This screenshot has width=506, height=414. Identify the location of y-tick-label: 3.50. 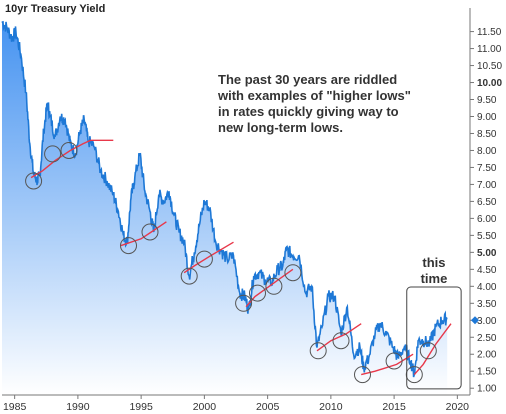
(487, 304).